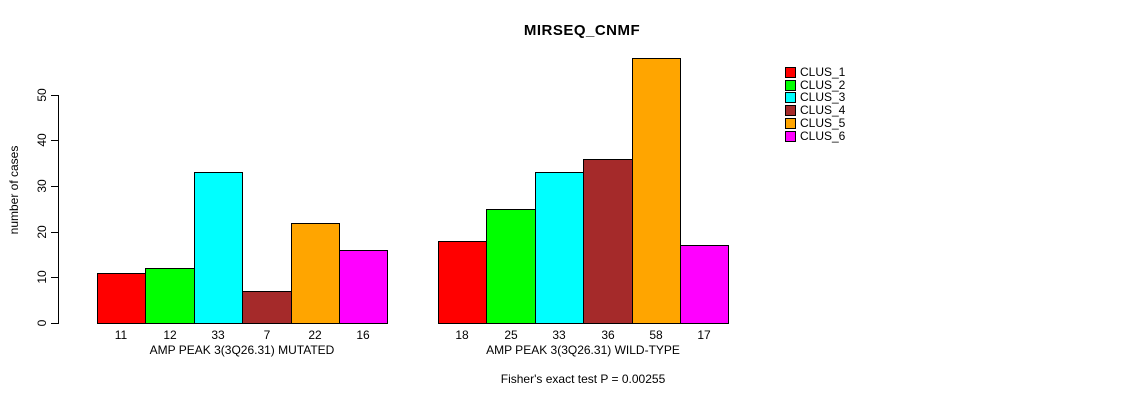 This screenshot has height=400, width=1140. What do you see at coordinates (363, 335) in the screenshot?
I see `bar-value-label: 16` at bounding box center [363, 335].